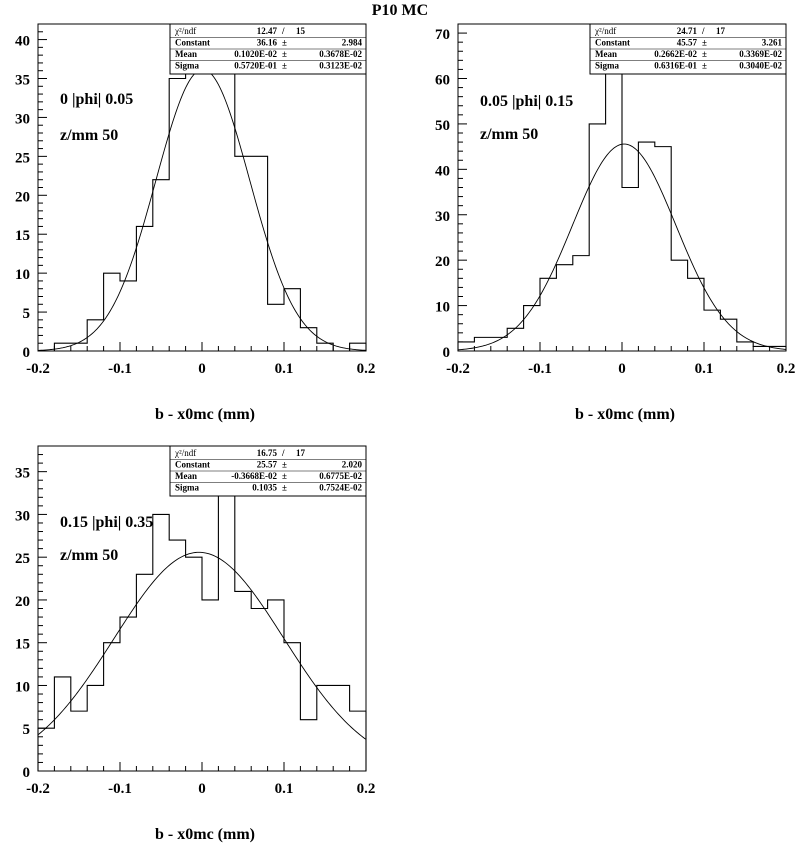  What do you see at coordinates (22, 158) in the screenshot?
I see `y-tick-label: 25` at bounding box center [22, 158].